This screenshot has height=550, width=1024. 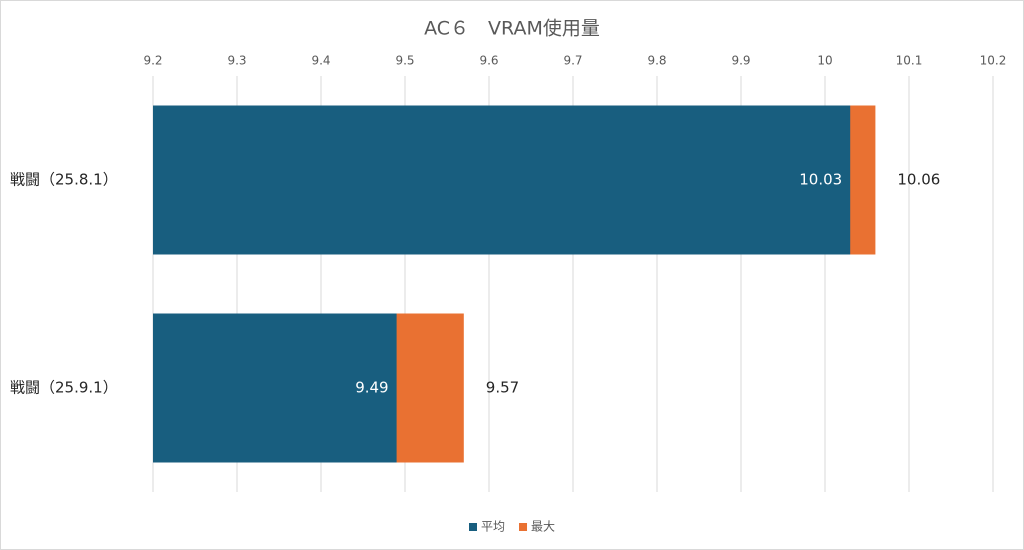 I want to click on x-tick-label: 10, so click(x=824, y=61).